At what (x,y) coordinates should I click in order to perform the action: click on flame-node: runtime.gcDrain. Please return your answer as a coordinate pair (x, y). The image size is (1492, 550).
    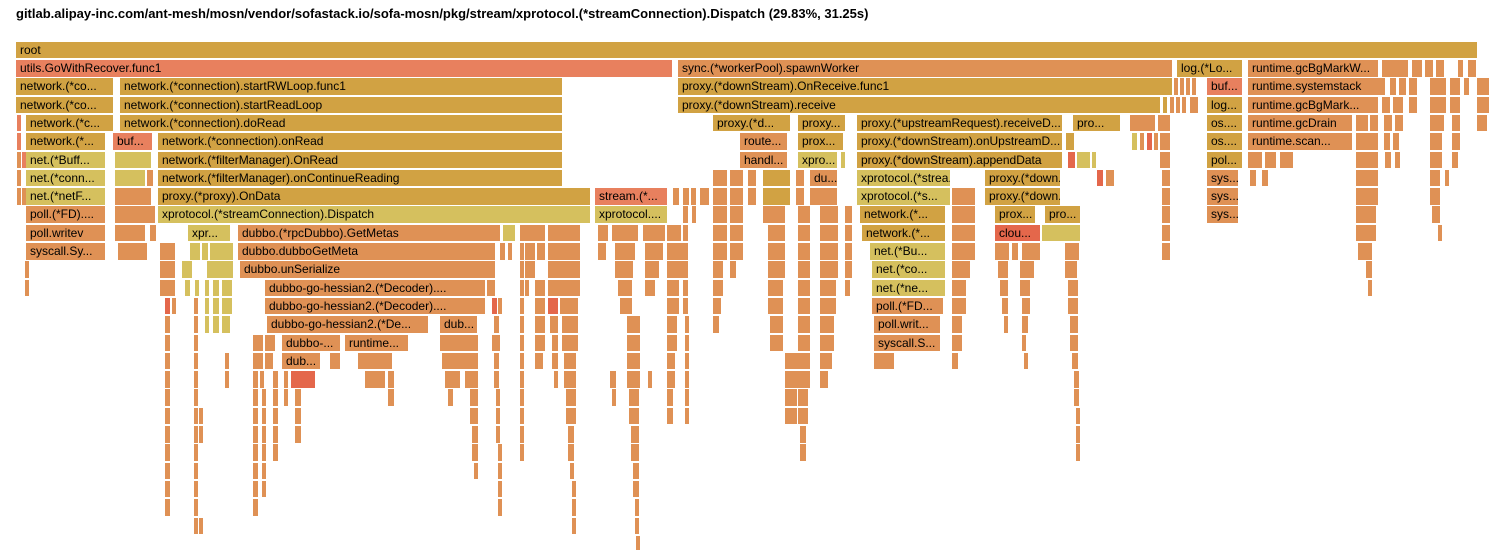
    Looking at the image, I should click on (1300, 123).